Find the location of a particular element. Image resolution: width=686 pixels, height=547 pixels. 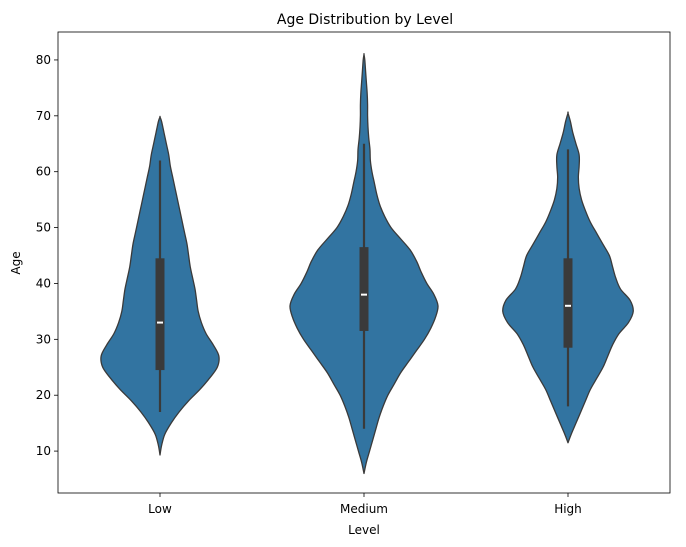

y-tick-label: 80 is located at coordinates (43, 60).